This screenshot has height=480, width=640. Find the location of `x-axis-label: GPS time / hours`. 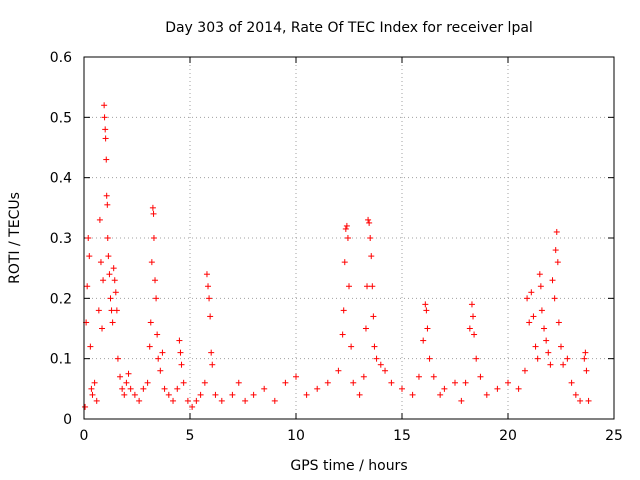

x-axis-label: GPS time / hours is located at coordinates (348, 466).